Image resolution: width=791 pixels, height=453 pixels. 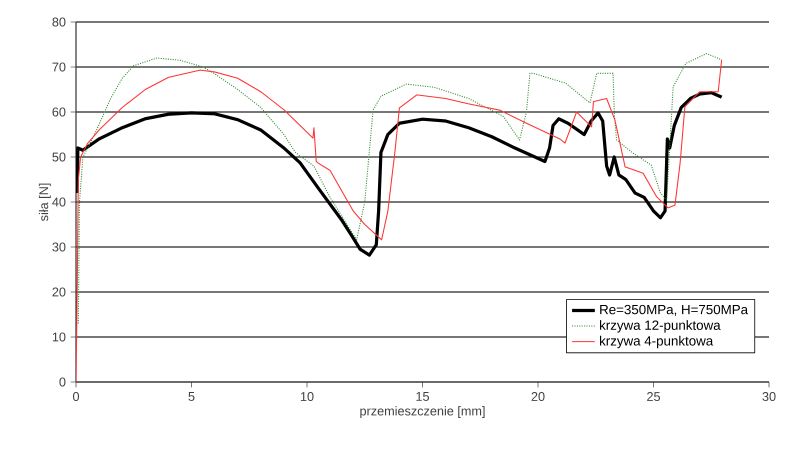 I want to click on legend-label: Re=350MPa, H=750MPa, so click(x=674, y=310).